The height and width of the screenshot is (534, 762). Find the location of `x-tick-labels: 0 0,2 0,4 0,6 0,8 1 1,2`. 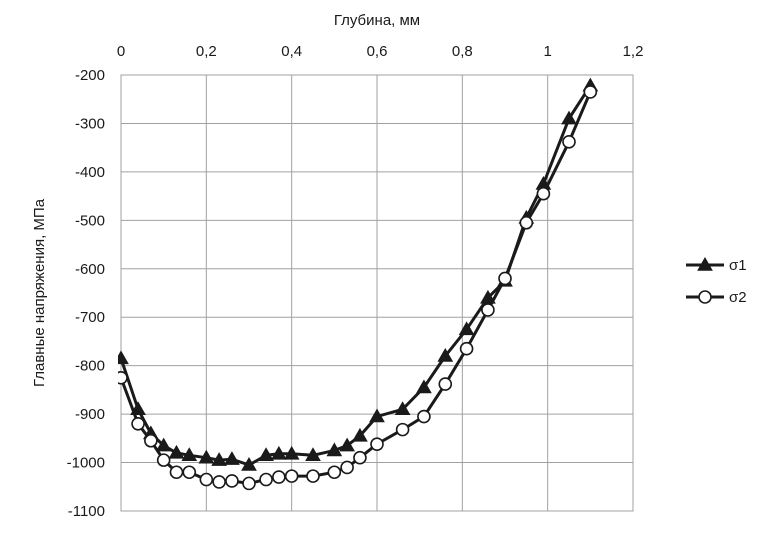

x-tick-labels: 0 0,2 0,4 0,6 0,8 1 1,2 is located at coordinates (380, 51).